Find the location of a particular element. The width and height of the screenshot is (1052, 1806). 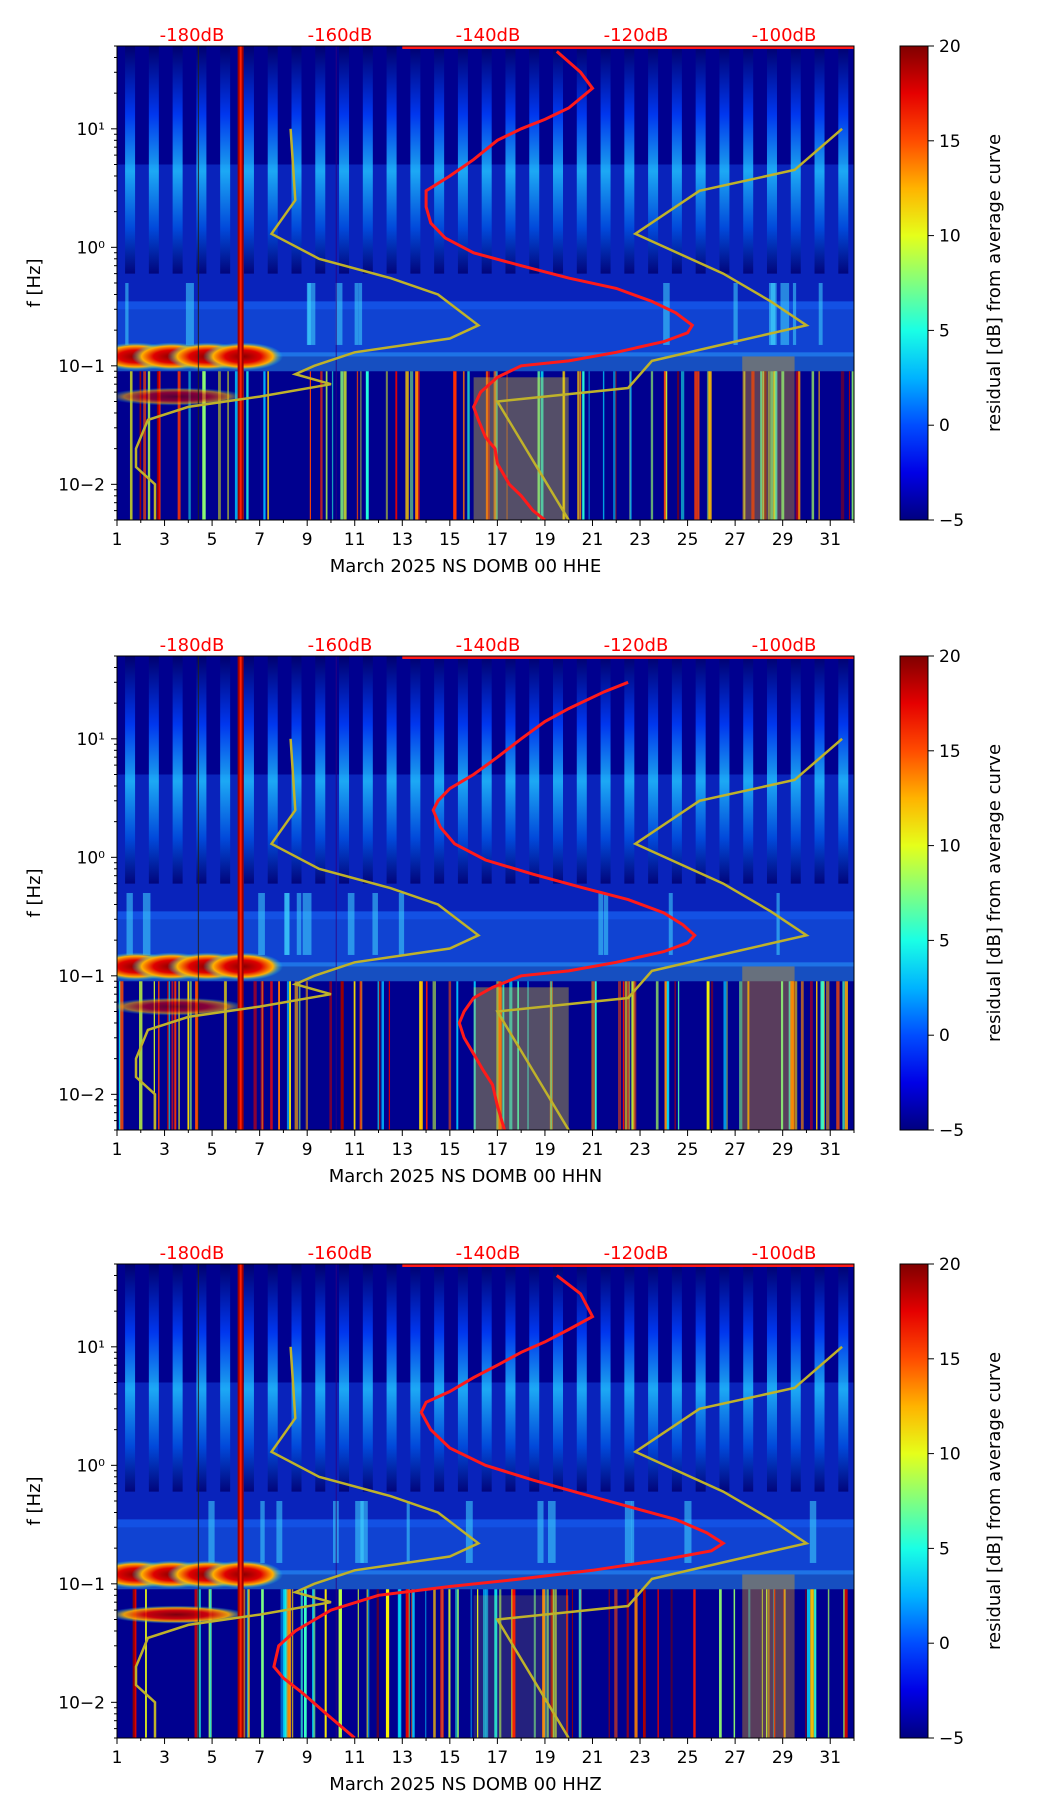

y-axis-label: f [Hz] is located at coordinates (34, 892).